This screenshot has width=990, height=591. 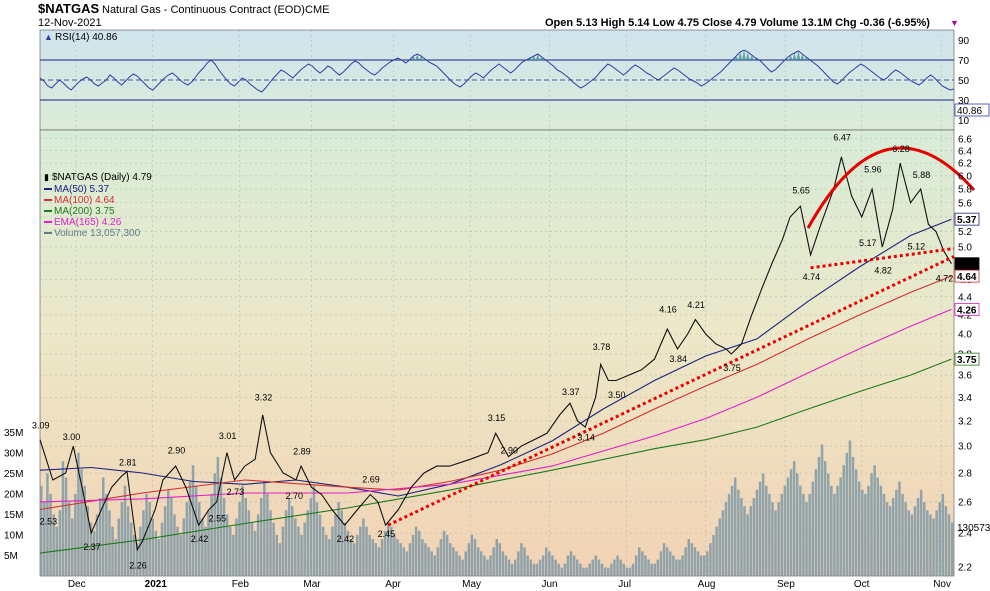 I want to click on price-annotation: 3.50, so click(x=617, y=395).